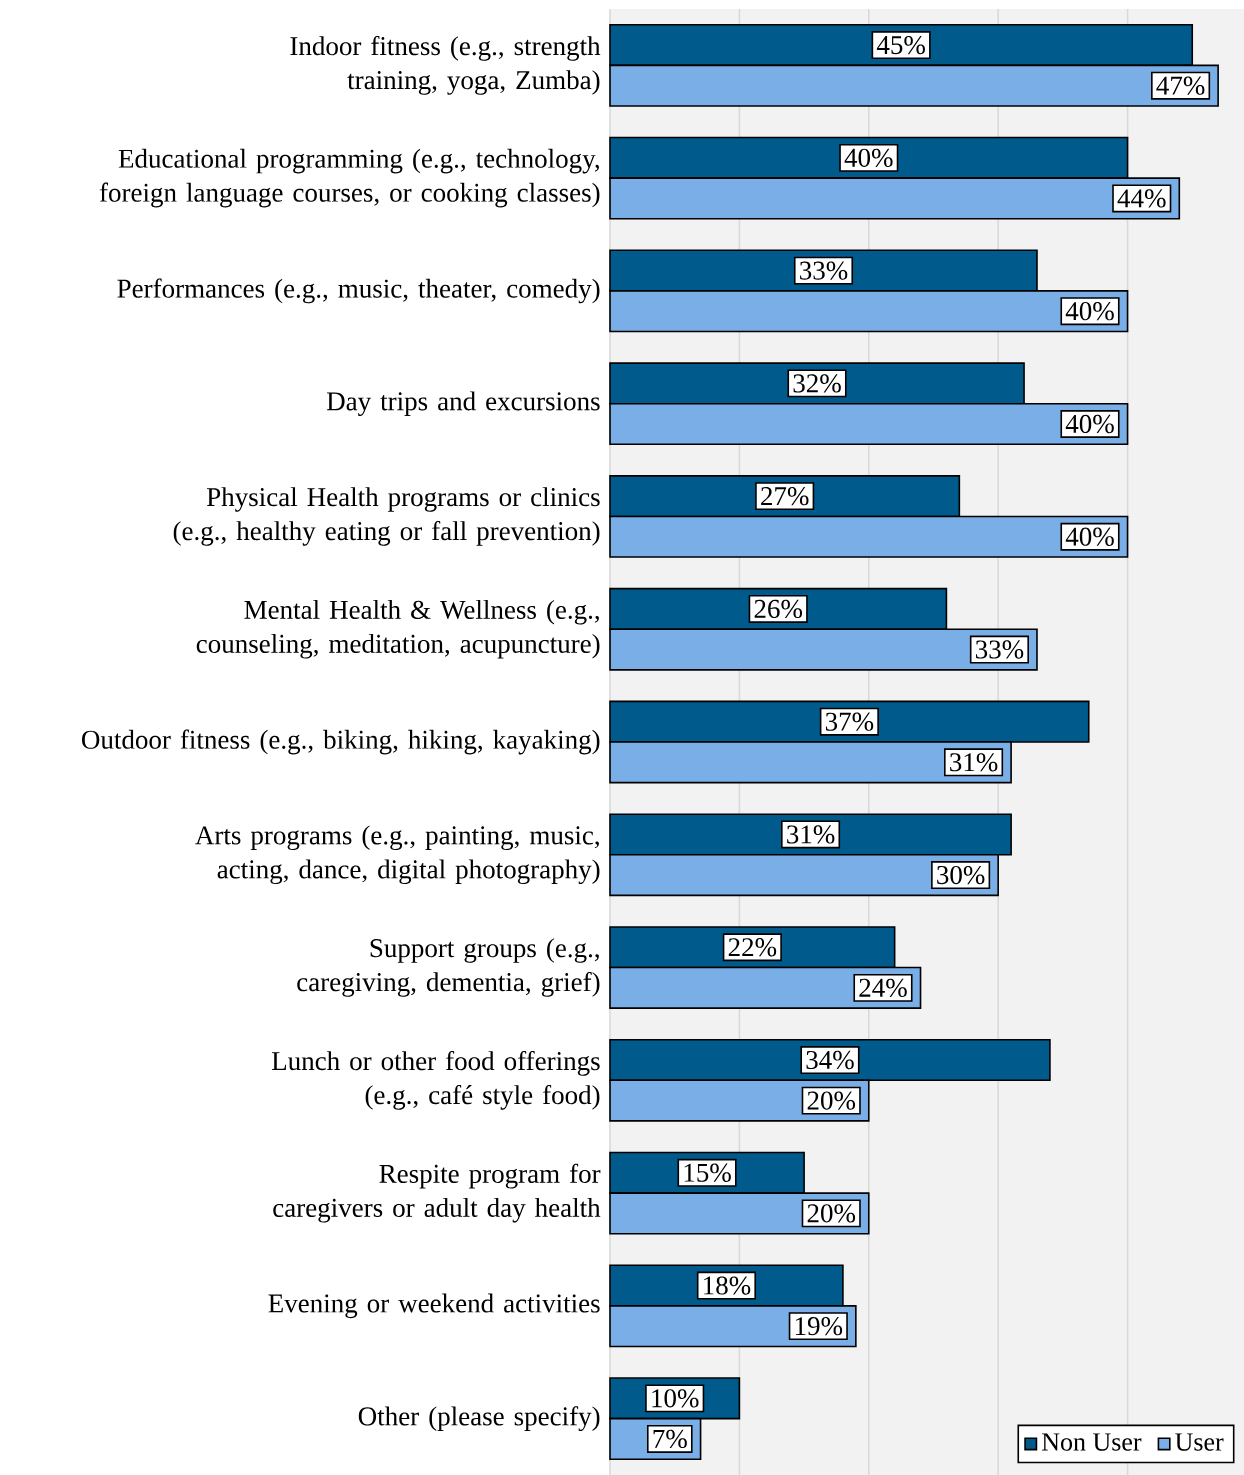 The height and width of the screenshot is (1475, 1244). What do you see at coordinates (1141, 198) in the screenshot?
I see `data-label: 44%` at bounding box center [1141, 198].